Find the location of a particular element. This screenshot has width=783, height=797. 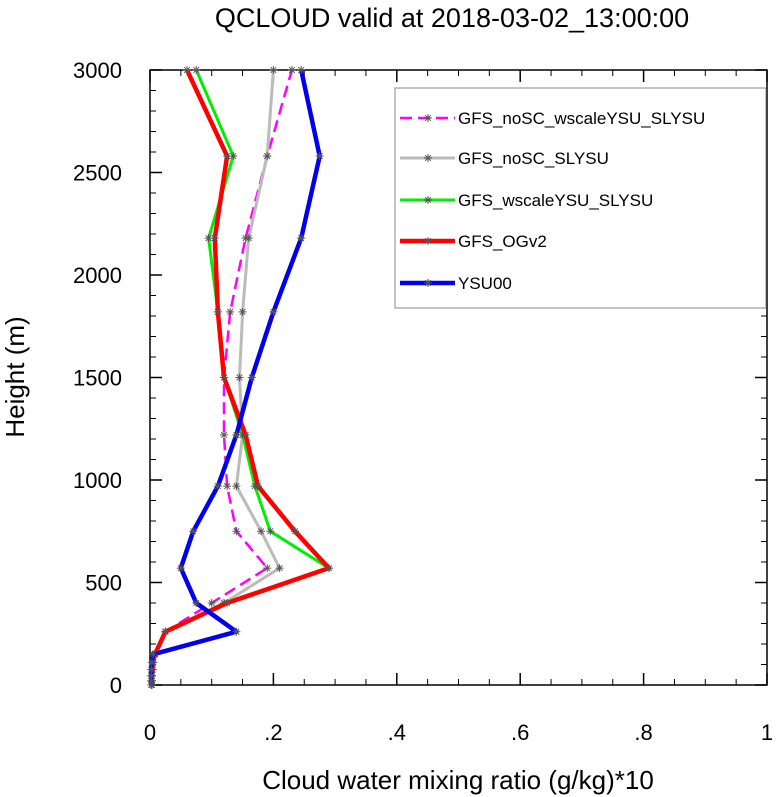

legend-box is located at coordinates (580, 198).